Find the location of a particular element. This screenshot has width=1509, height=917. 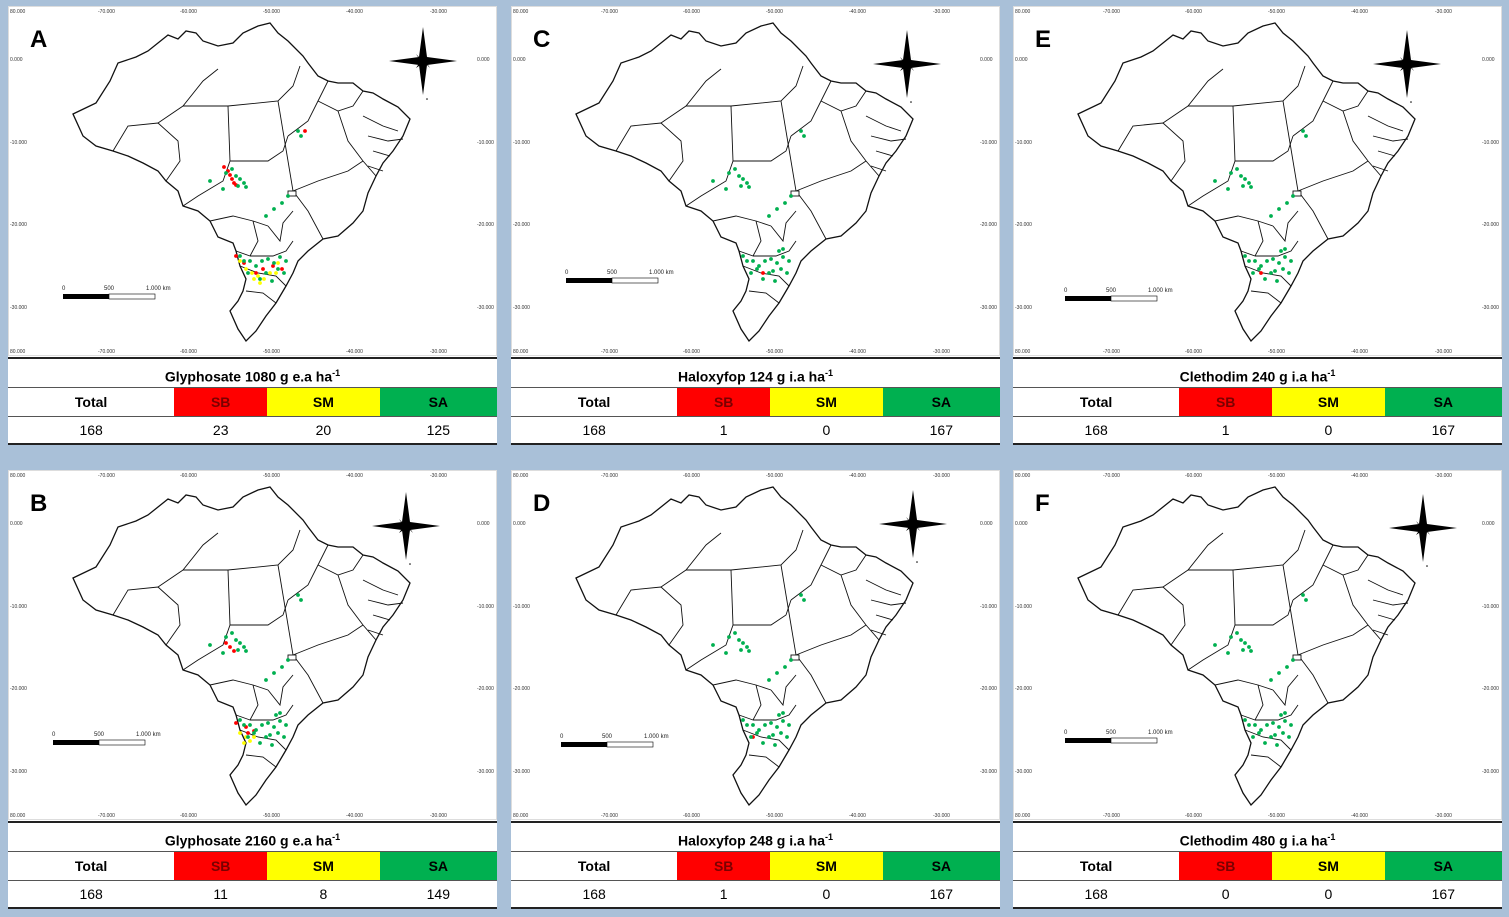

scale-label-500: 500 is located at coordinates (607, 737).